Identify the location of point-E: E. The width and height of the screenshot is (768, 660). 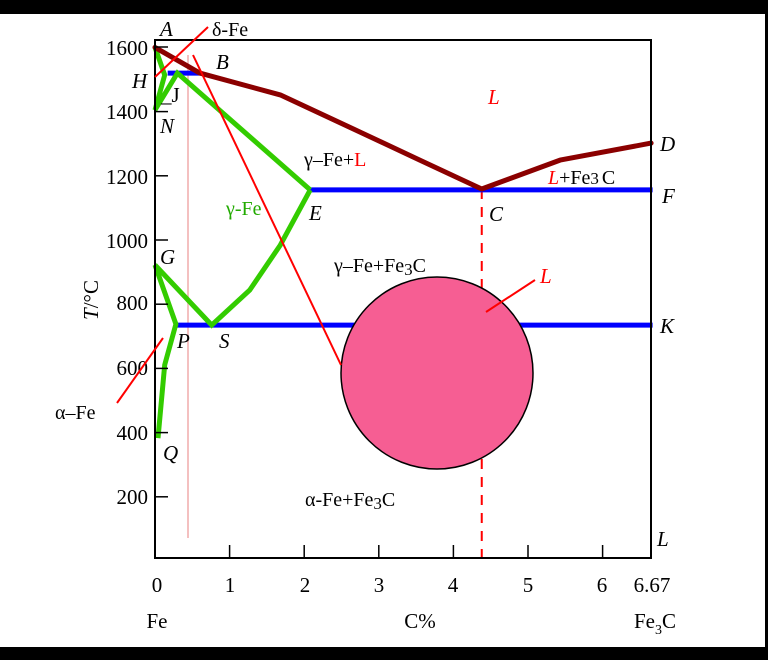
(315, 213).